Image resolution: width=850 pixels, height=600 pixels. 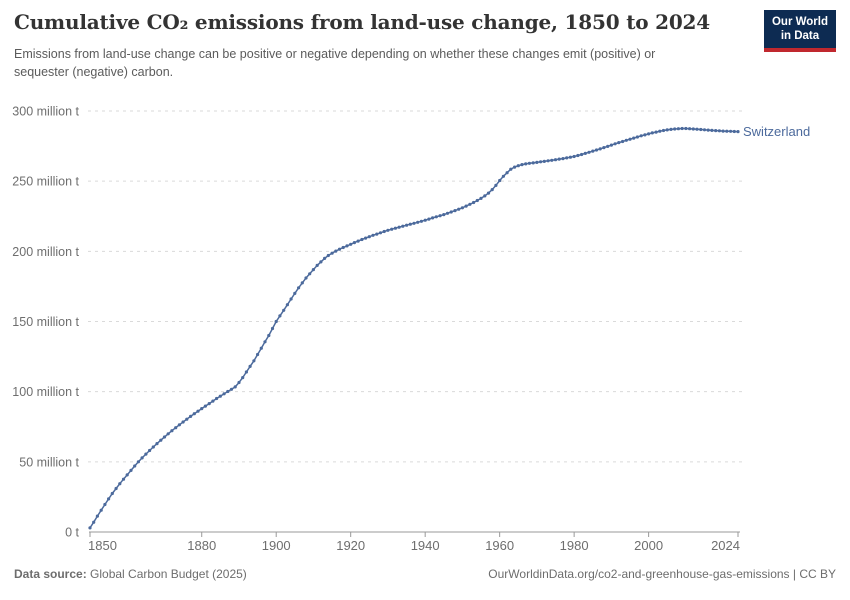 What do you see at coordinates (276, 545) in the screenshot?
I see `x-axis-tick-label: 1900` at bounding box center [276, 545].